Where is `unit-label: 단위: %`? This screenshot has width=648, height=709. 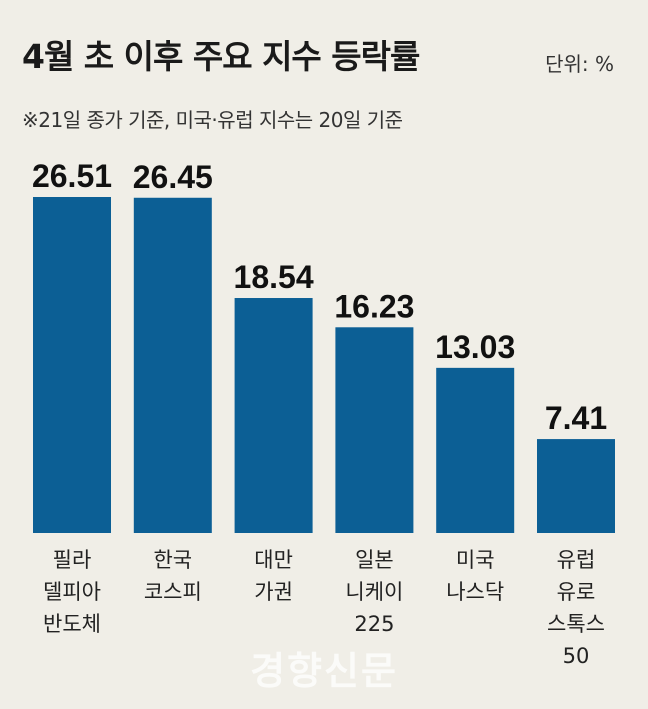
unit-label: 단위: % is located at coordinates (579, 64).